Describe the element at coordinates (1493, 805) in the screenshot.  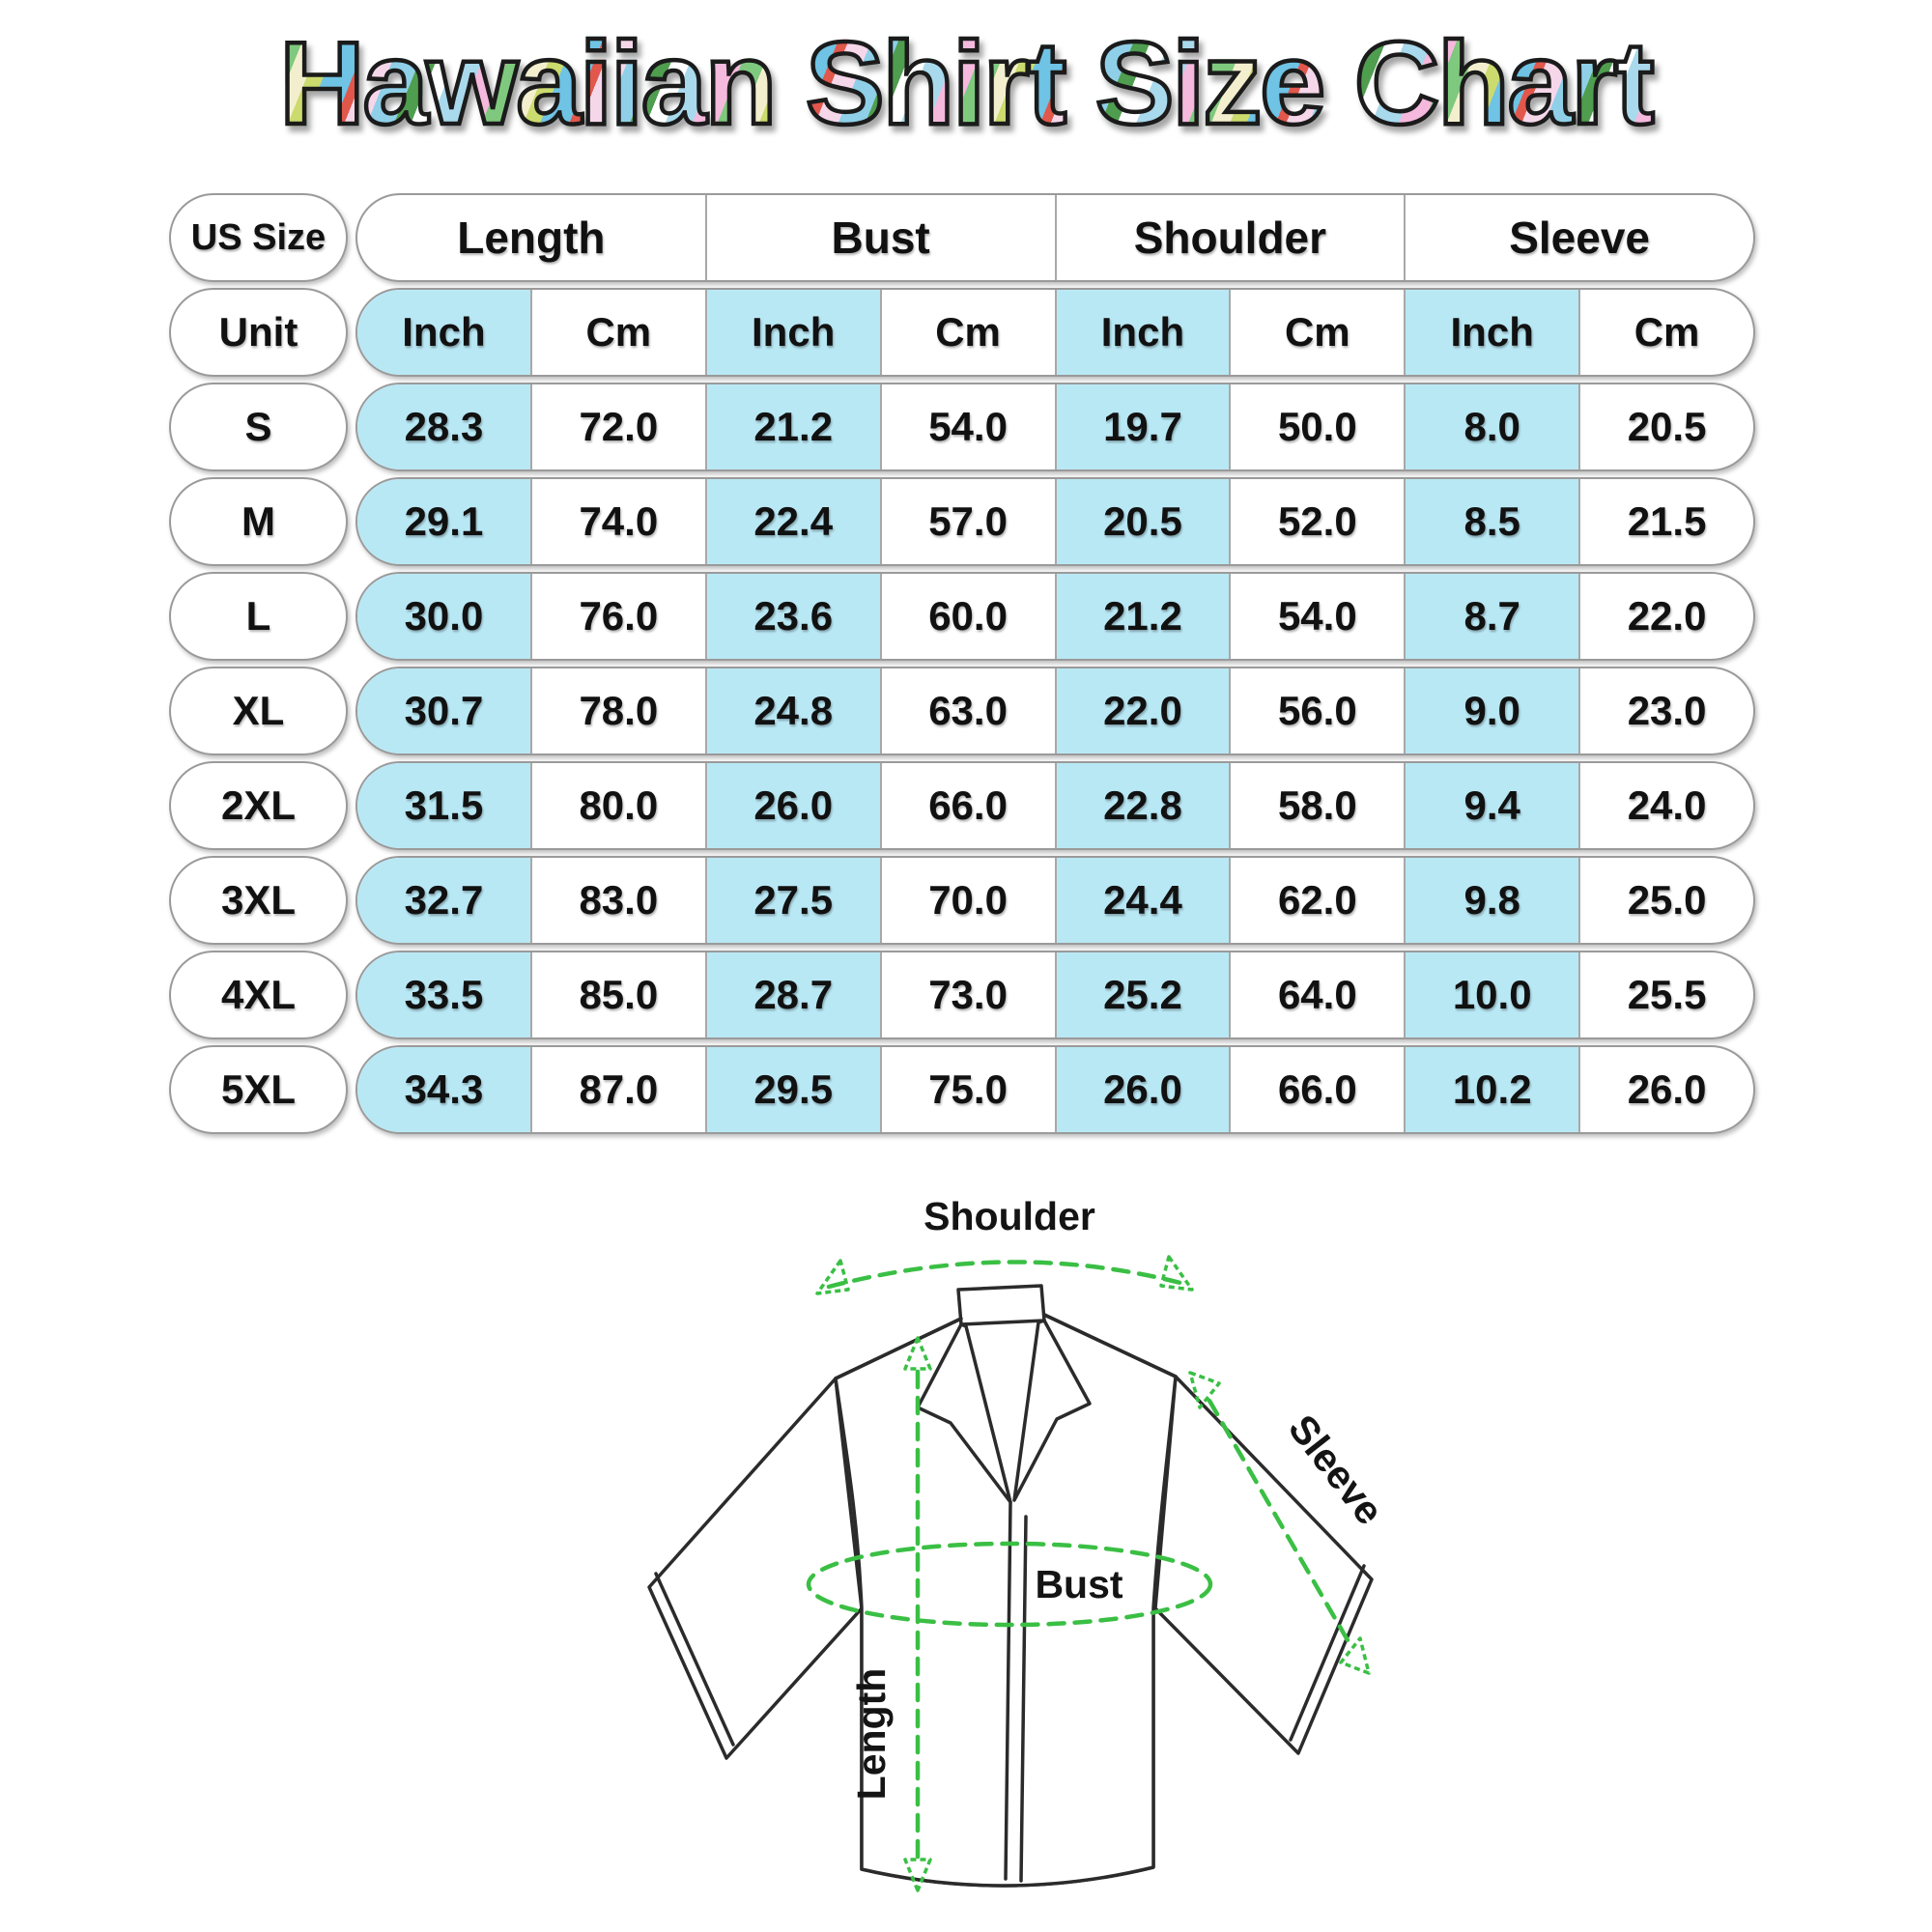
I see `value-cell: 9.4` at that location.